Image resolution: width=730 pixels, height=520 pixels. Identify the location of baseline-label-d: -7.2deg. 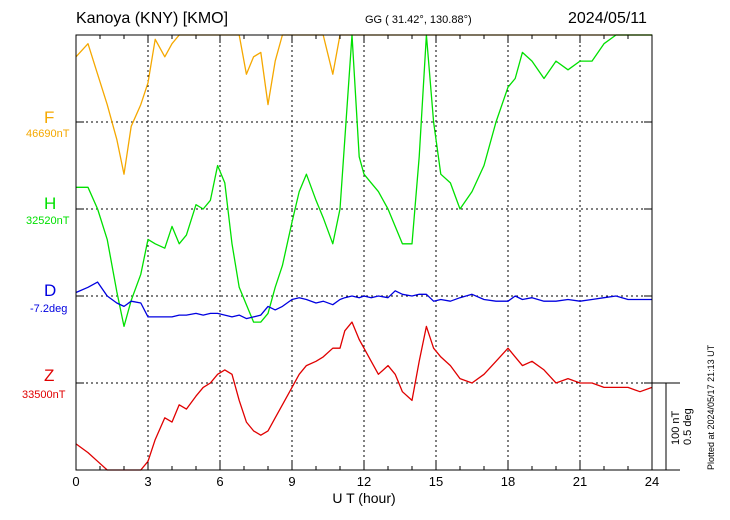
(49, 309).